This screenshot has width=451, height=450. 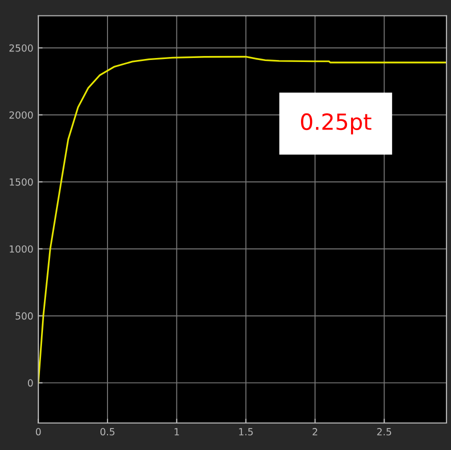 What do you see at coordinates (21, 182) in the screenshot?
I see `y-tick-label: 1500` at bounding box center [21, 182].